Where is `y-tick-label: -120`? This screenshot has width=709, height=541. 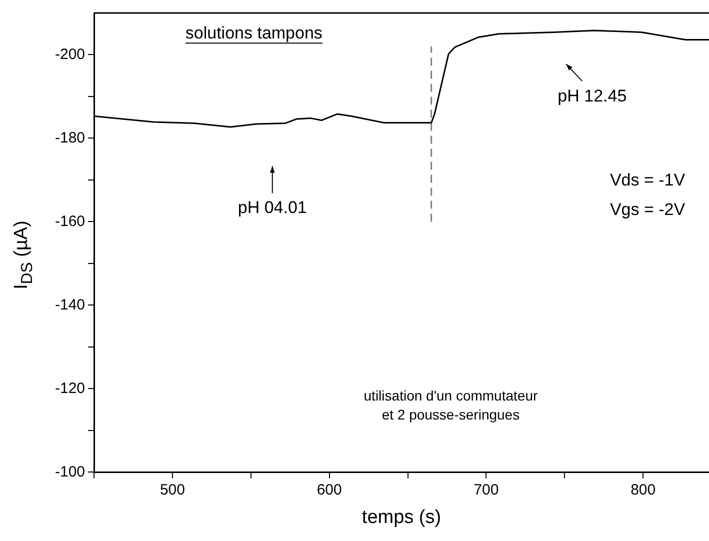 y-tick-label: -120 is located at coordinates (70, 388).